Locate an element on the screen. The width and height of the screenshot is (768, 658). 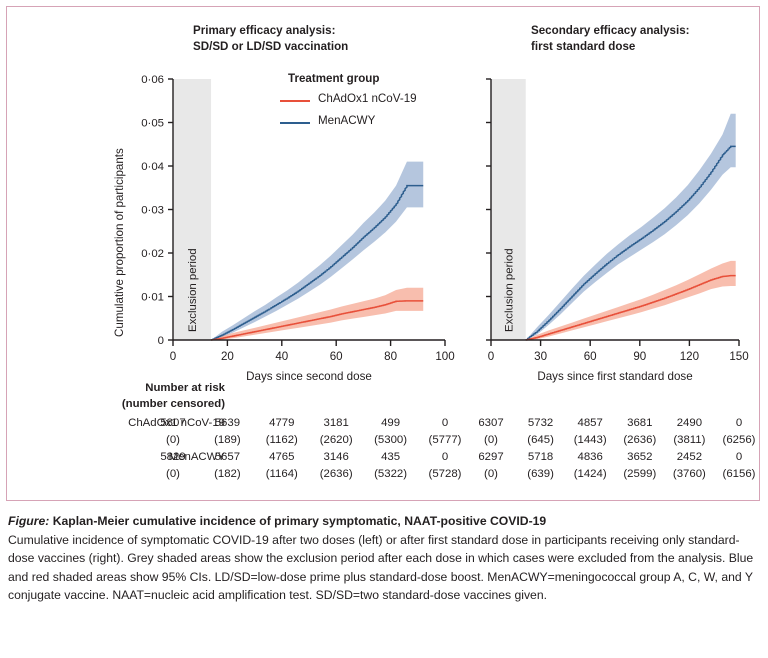
risk-value-menacwy-left: 435 is located at coordinates (391, 457).